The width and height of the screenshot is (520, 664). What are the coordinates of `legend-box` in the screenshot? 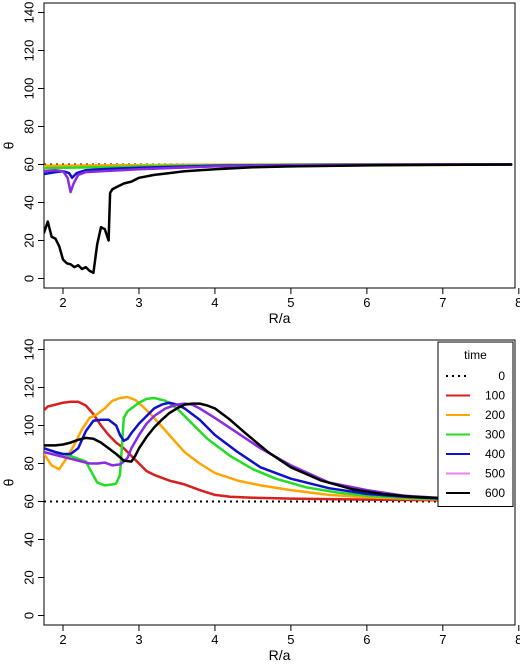 It's located at (475, 424).